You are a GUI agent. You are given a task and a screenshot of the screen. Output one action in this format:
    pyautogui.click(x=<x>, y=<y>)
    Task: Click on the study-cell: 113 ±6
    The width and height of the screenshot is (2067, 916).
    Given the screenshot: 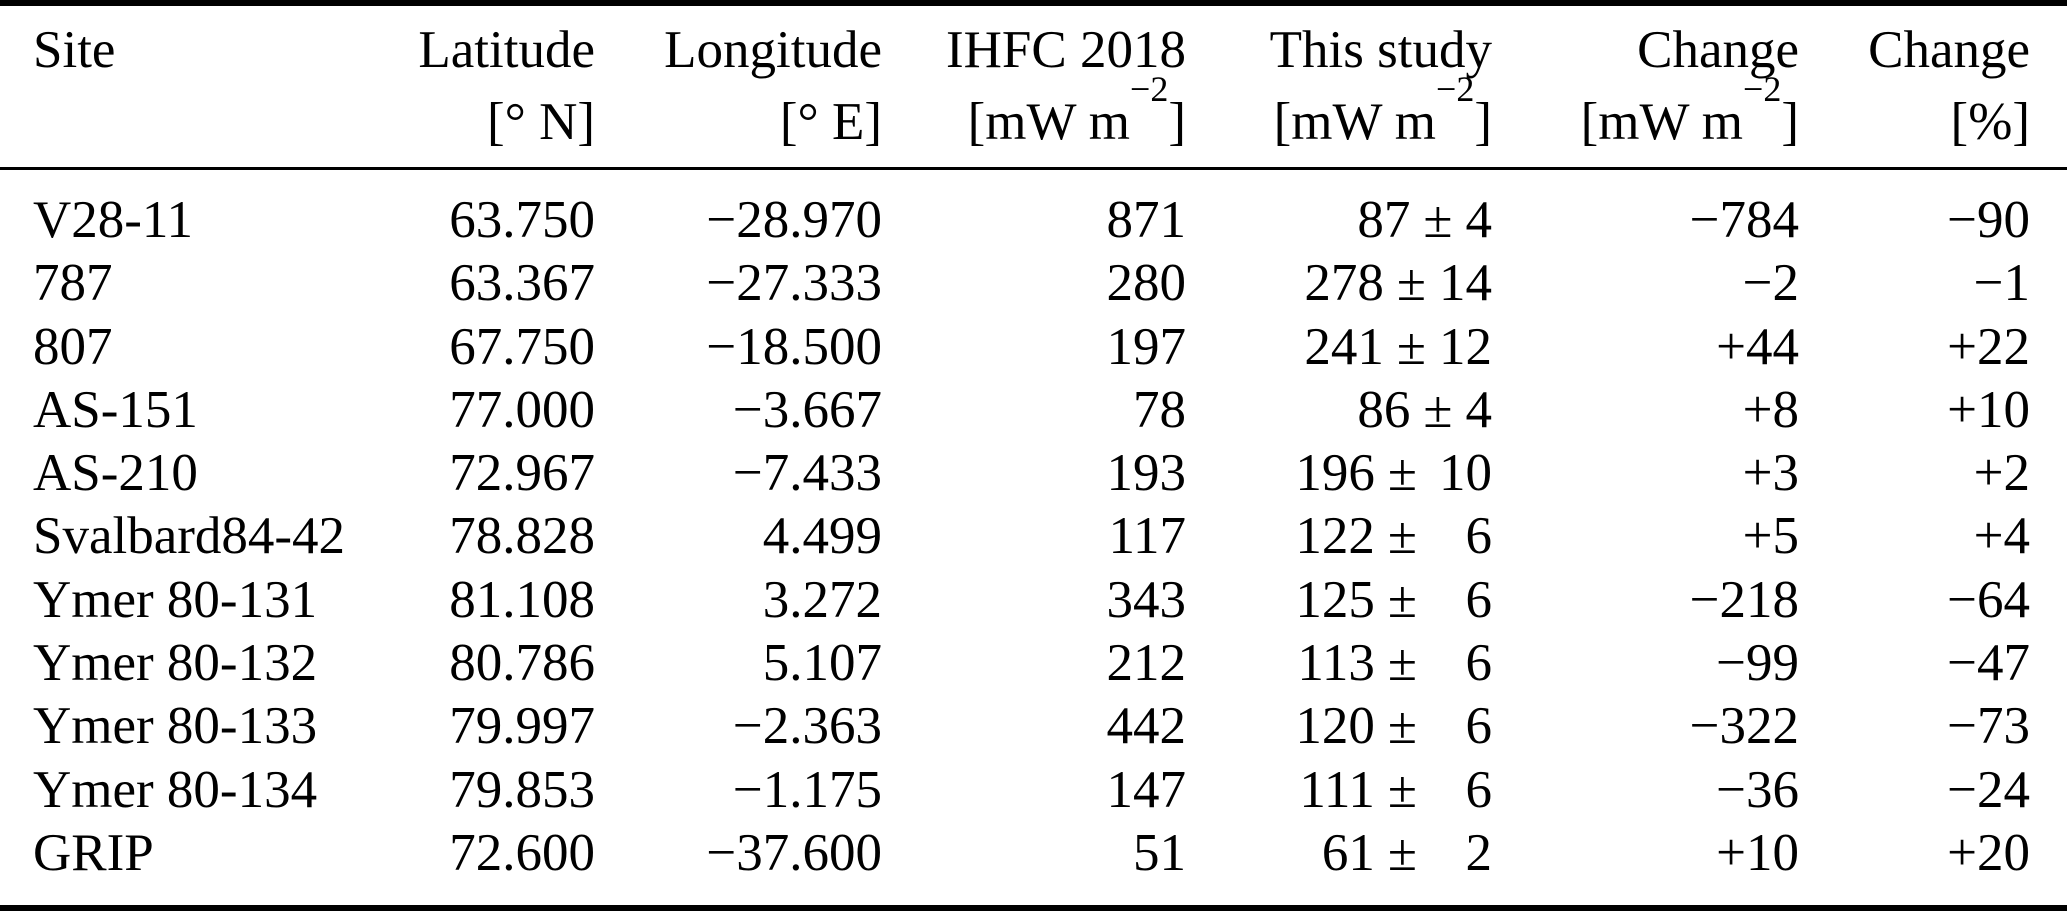 What is the action you would take?
    pyautogui.click(x=1339, y=663)
    